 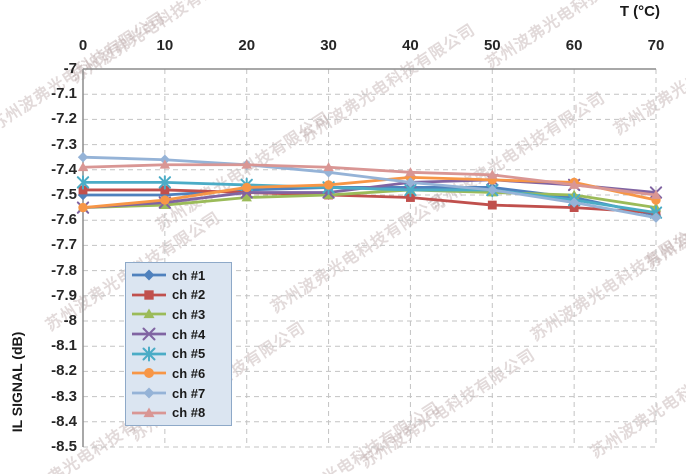 I want to click on y-tick-label: -8.4, so click(x=64, y=421).